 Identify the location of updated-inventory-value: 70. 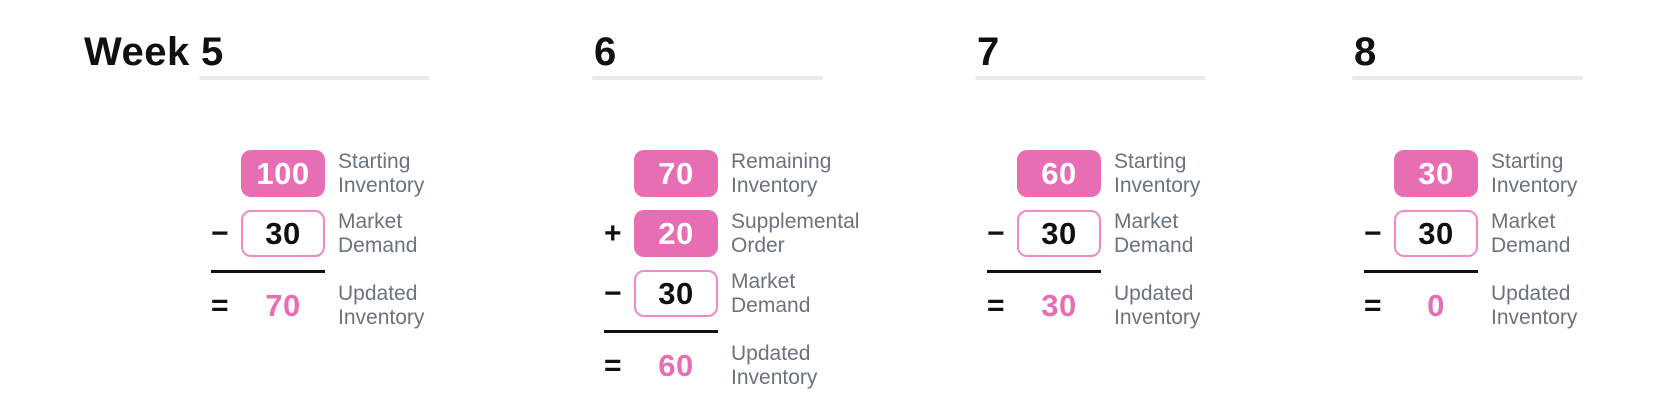
(283, 305).